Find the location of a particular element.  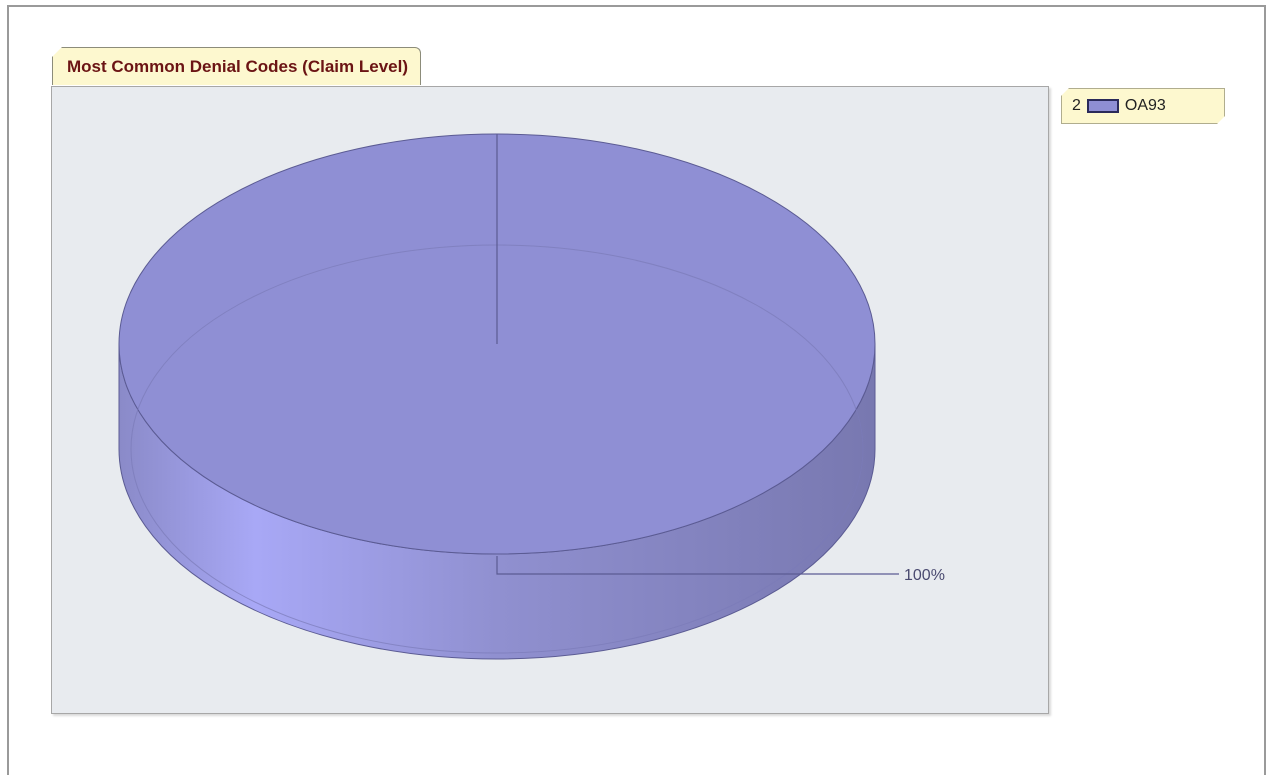

legend: 2 OA93 is located at coordinates (1143, 106).